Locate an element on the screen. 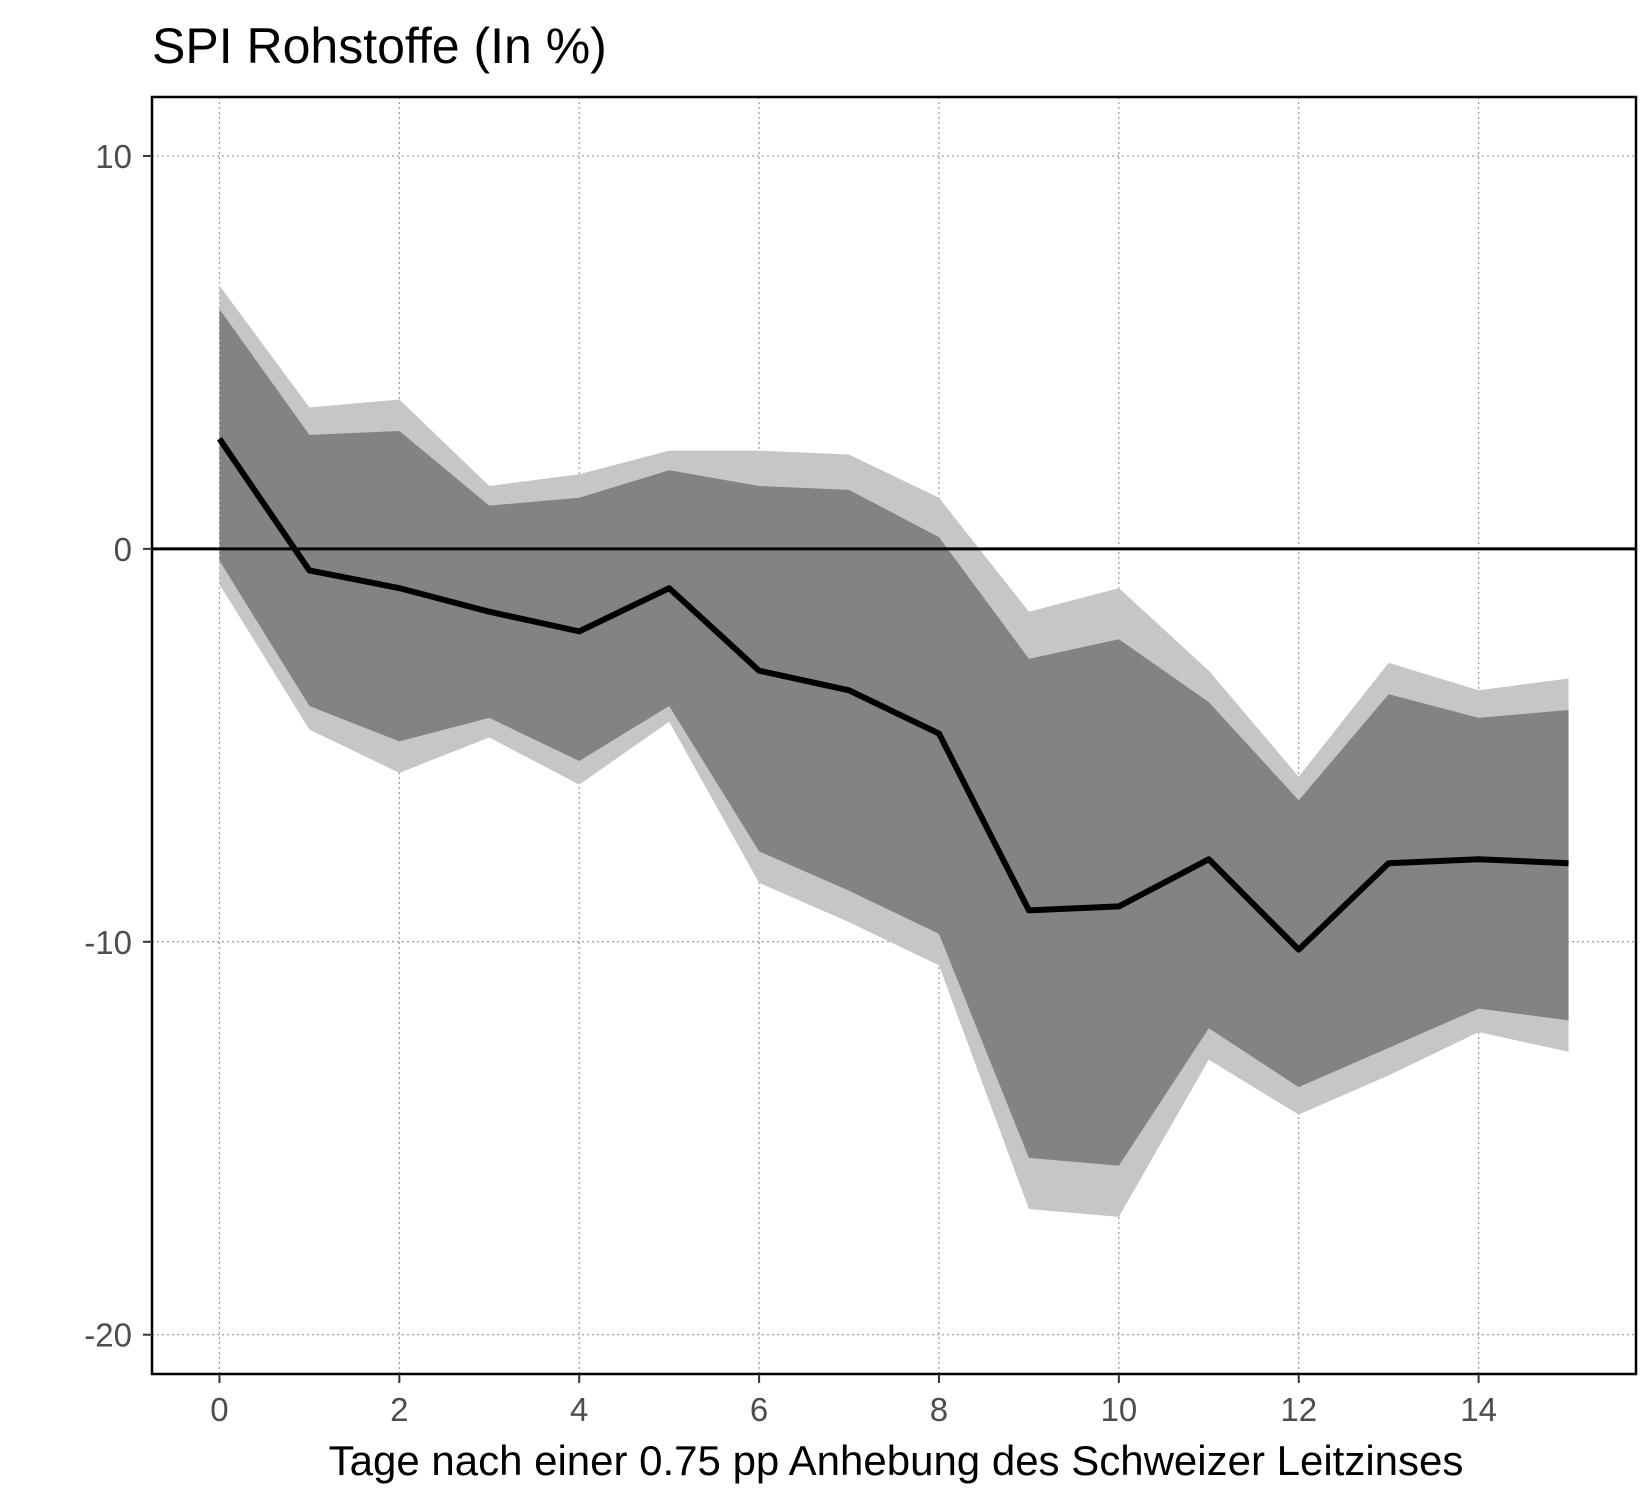  x-tick-label-10: 10 is located at coordinates (1118, 1409).